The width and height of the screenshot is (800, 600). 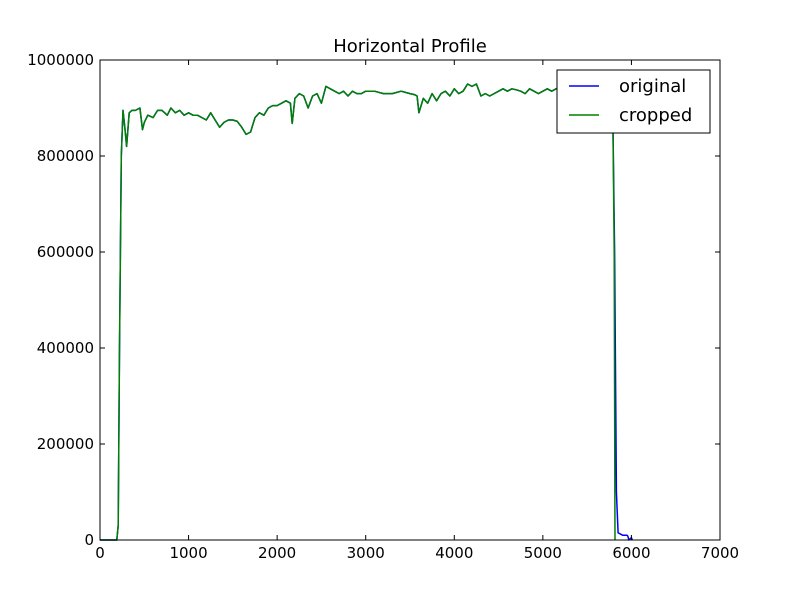 What do you see at coordinates (89, 540) in the screenshot?
I see `y-tick-label: 0` at bounding box center [89, 540].